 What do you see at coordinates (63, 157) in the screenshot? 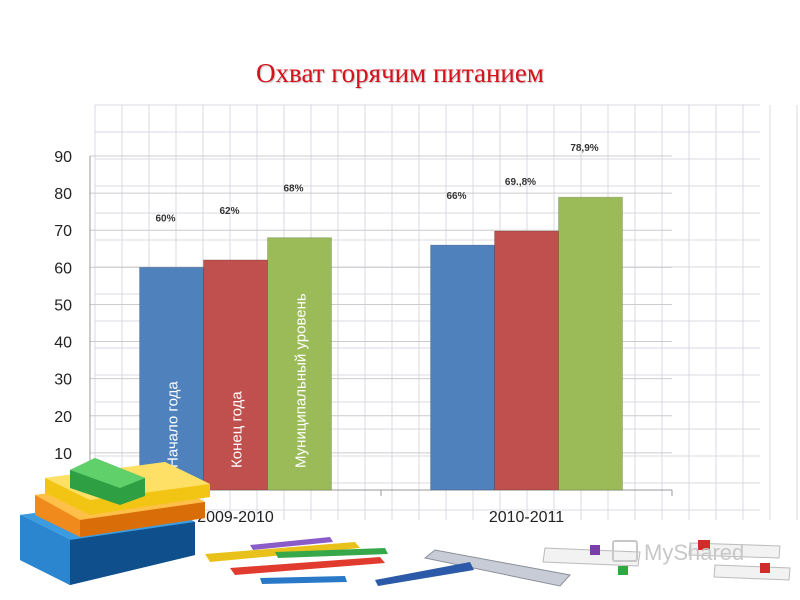
I see `y-tick-label: 90` at bounding box center [63, 157].